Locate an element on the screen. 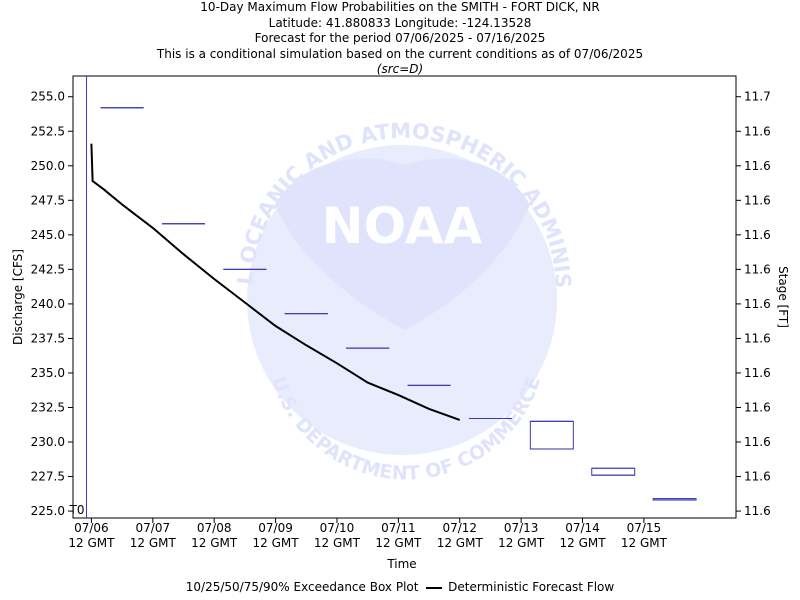 Image resolution: width=800 pixels, height=600 pixels. y-tick-label: 225.0 is located at coordinates (48, 511).